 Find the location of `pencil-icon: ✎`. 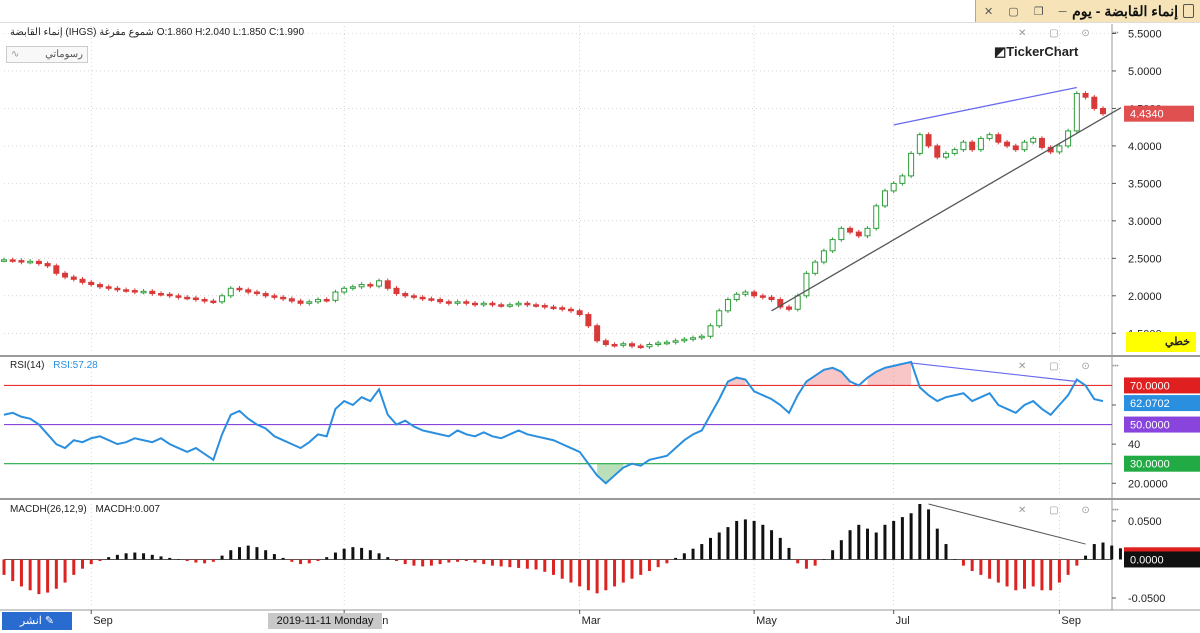

pencil-icon: ✎ is located at coordinates (49, 621).